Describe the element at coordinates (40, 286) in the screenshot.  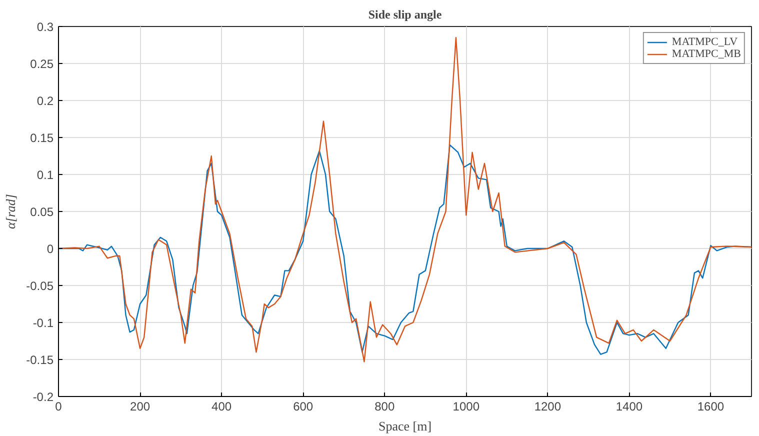
I see `y-tick-label: -0.05` at that location.